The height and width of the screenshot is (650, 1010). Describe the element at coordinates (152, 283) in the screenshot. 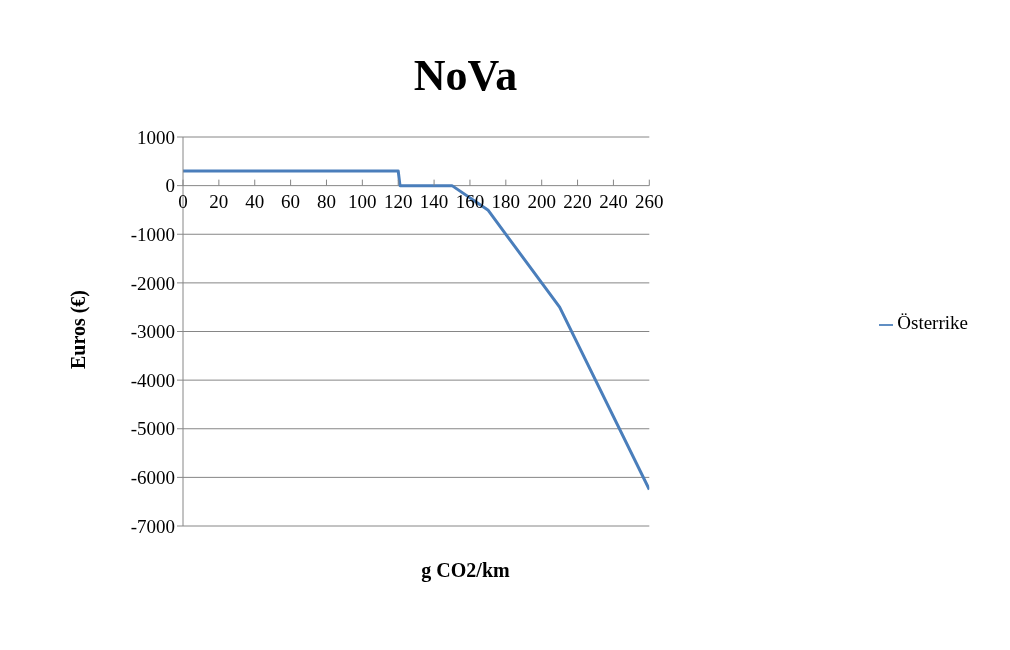

I see `y-tick-label: -2000` at that location.